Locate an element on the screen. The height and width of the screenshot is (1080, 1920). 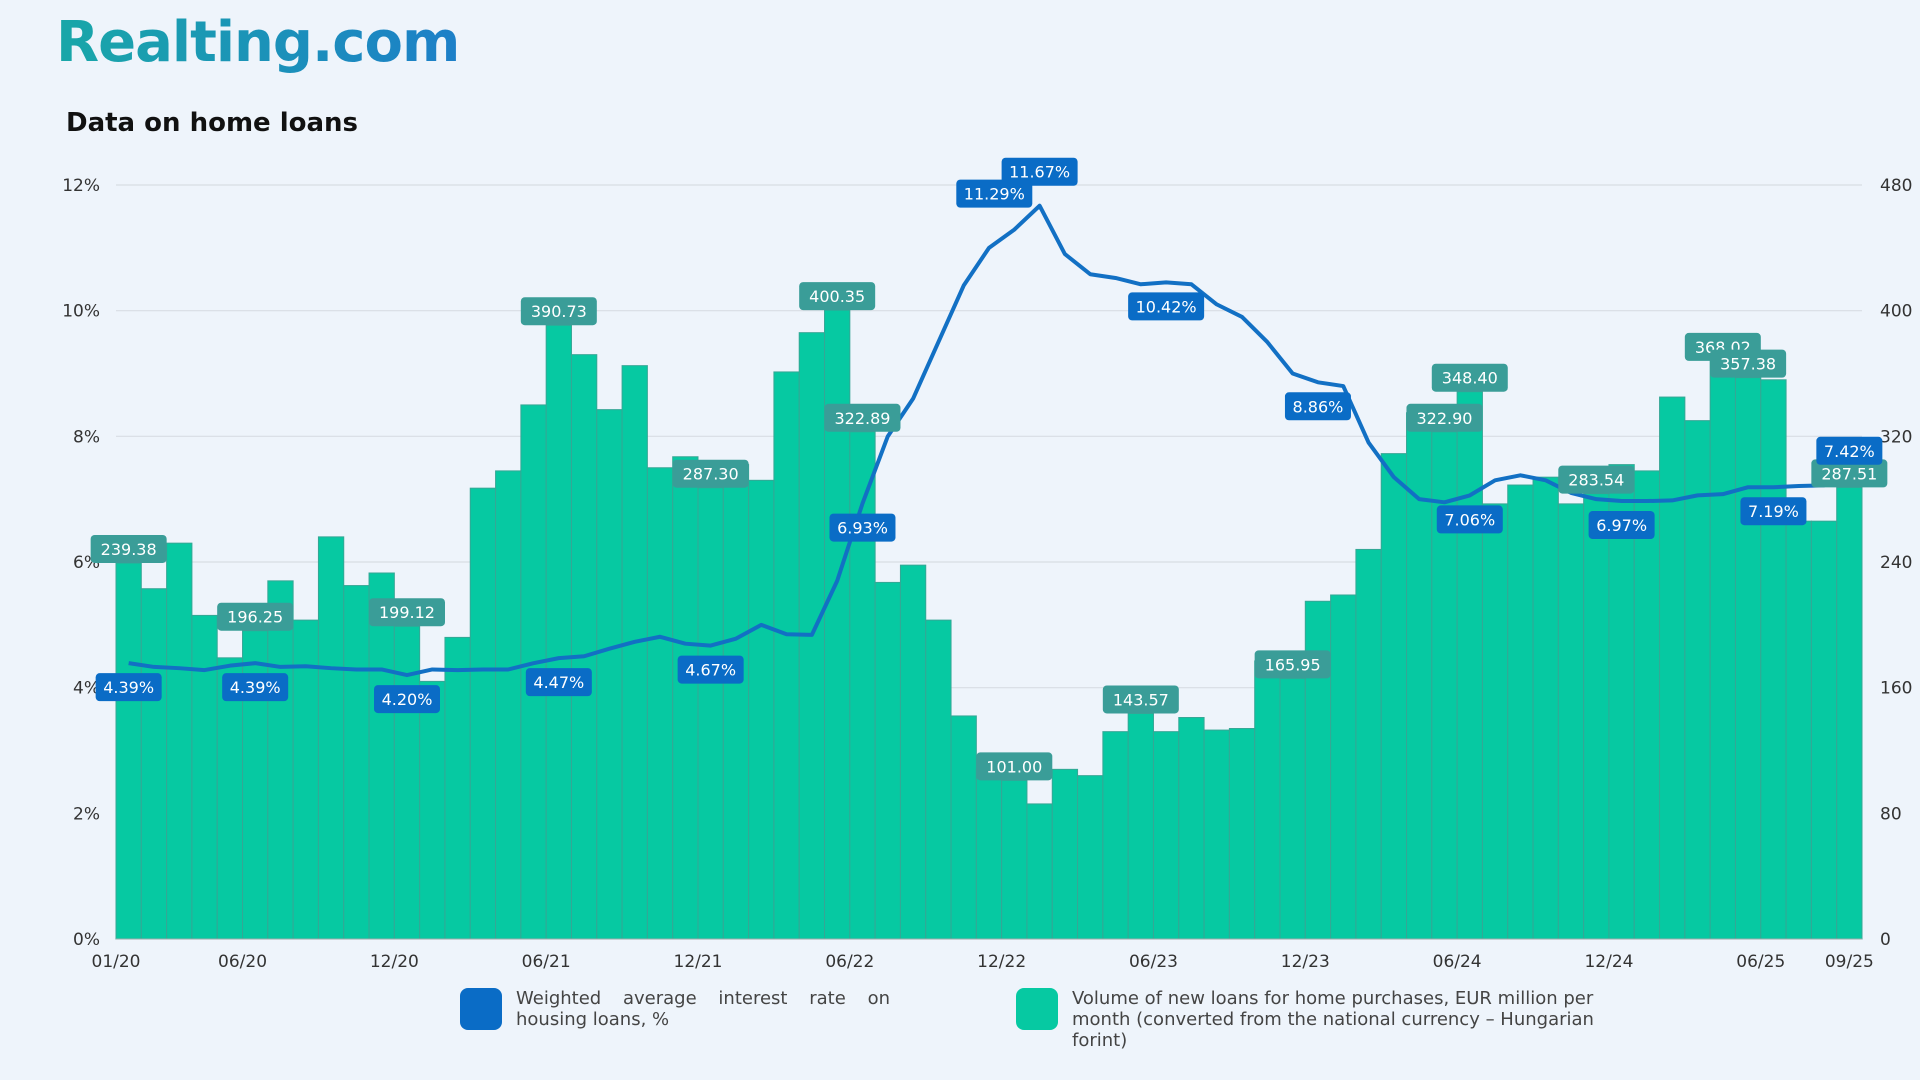
rate-data-label: 8.86% is located at coordinates (1317, 406).